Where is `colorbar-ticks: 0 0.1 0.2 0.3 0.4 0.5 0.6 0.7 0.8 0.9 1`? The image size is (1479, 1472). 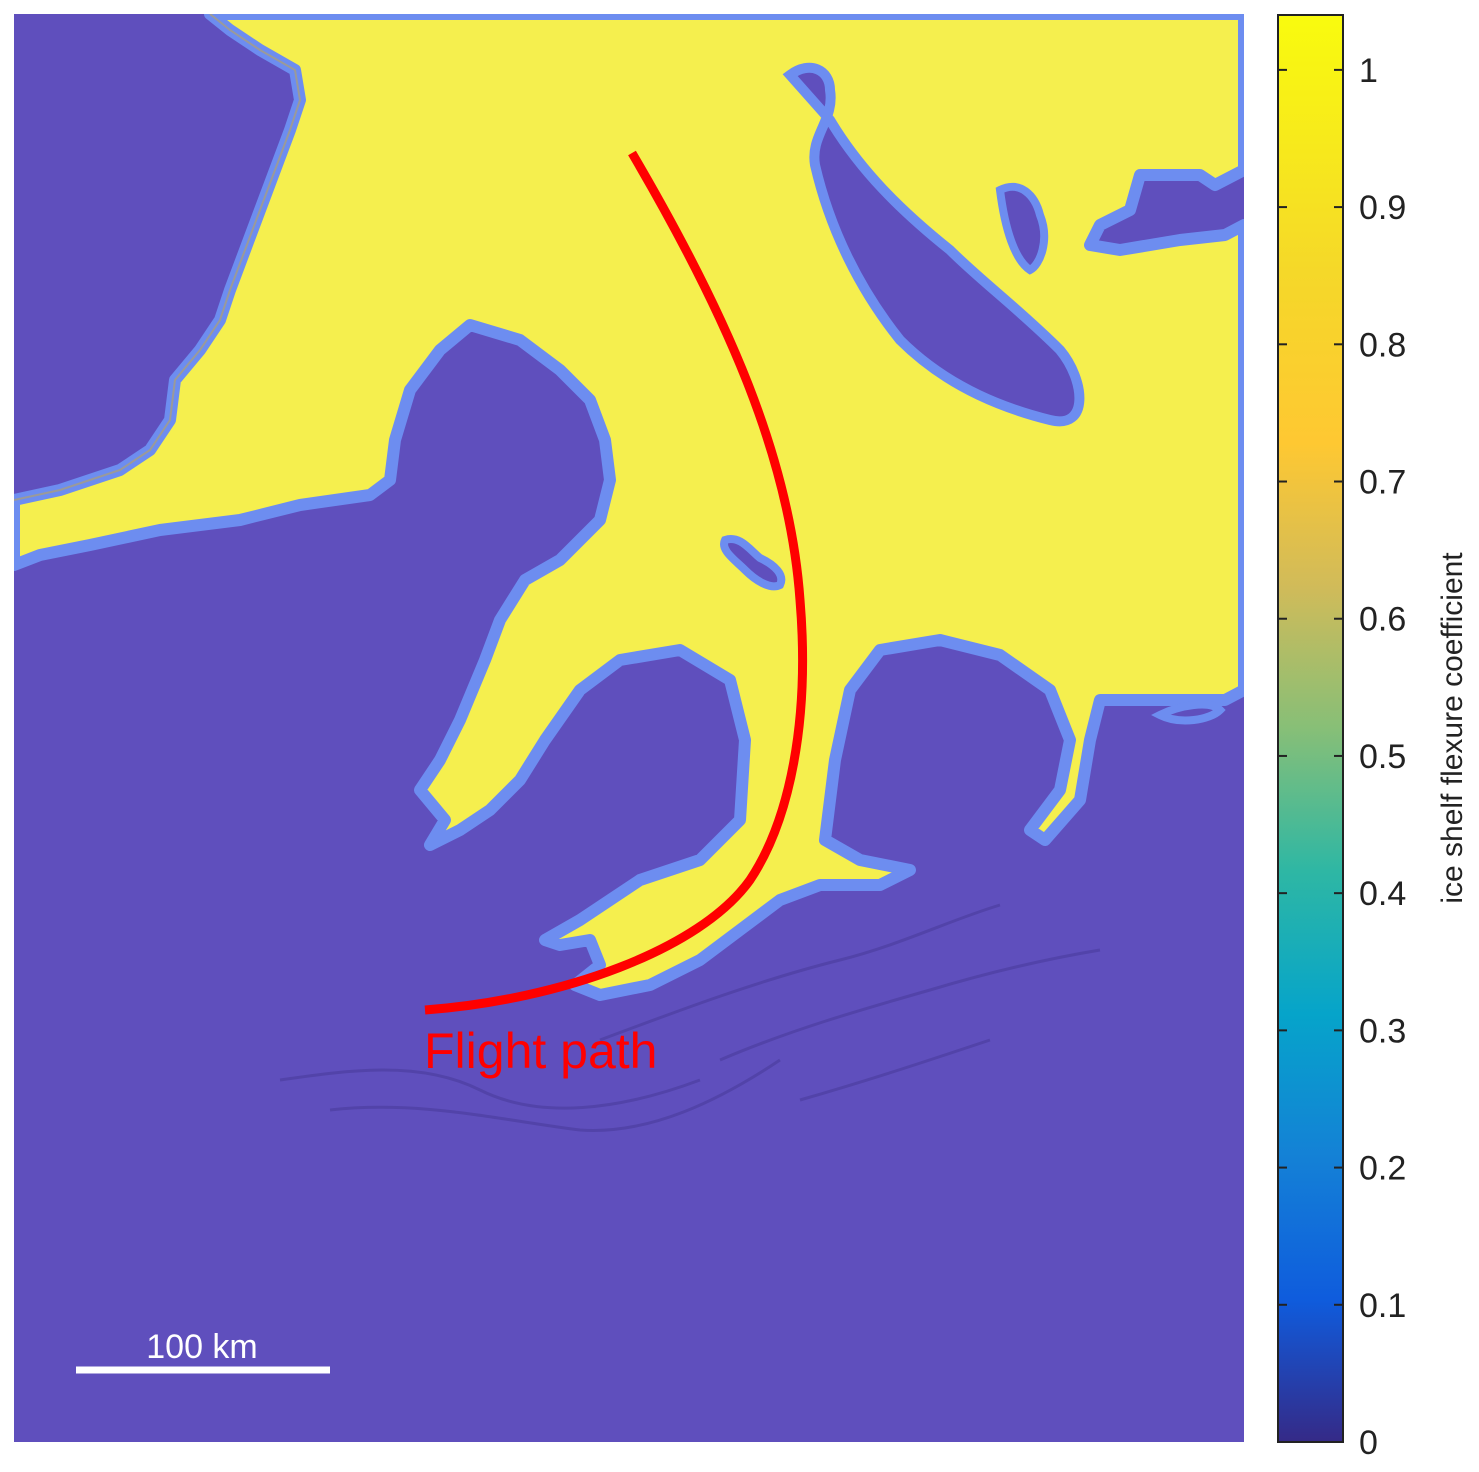
colorbar-ticks: 0 0.1 0.2 0.3 0.4 0.5 0.6 0.7 0.8 0.9 1 is located at coordinates (1342, 757).